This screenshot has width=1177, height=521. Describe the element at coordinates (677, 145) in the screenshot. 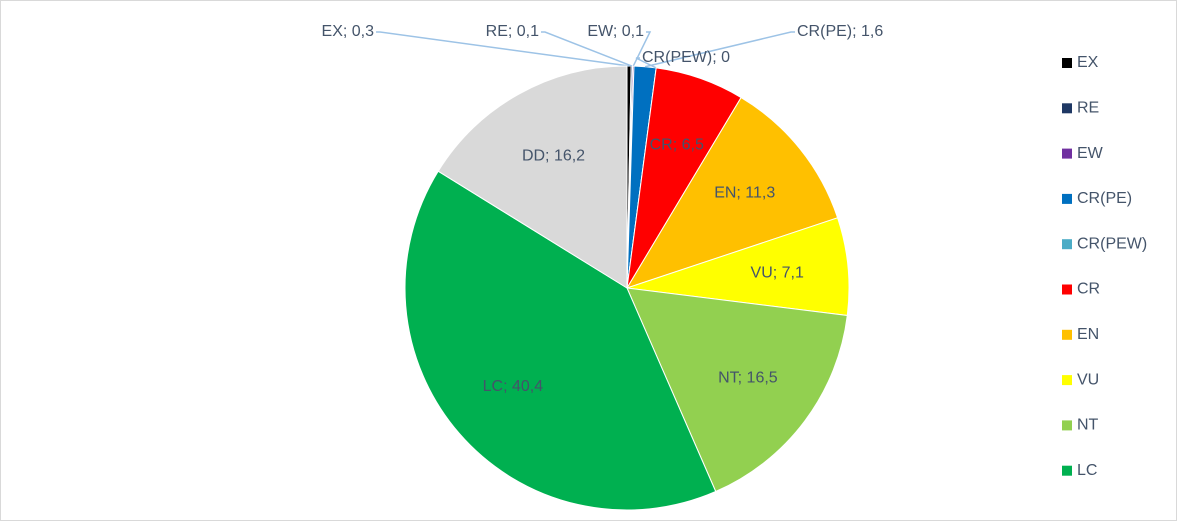

I see `data-label: CR; 6,5` at that location.